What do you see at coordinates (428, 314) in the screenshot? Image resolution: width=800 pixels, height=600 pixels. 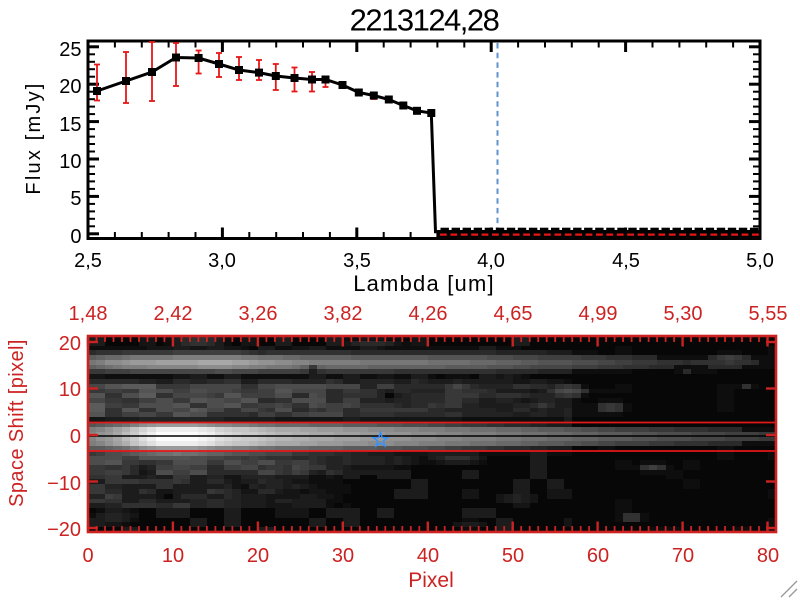 I see `svg-text: 4,26` at bounding box center [428, 314].